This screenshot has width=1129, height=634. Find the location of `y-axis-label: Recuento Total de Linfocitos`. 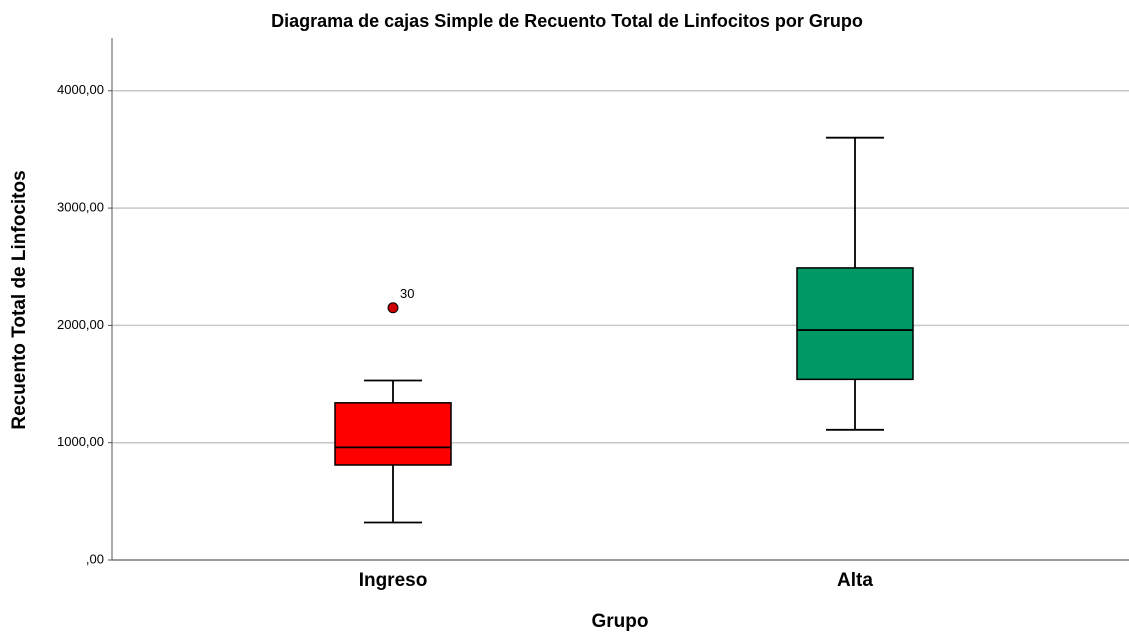

y-axis-label: Recuento Total de Linfocitos is located at coordinates (19, 299).